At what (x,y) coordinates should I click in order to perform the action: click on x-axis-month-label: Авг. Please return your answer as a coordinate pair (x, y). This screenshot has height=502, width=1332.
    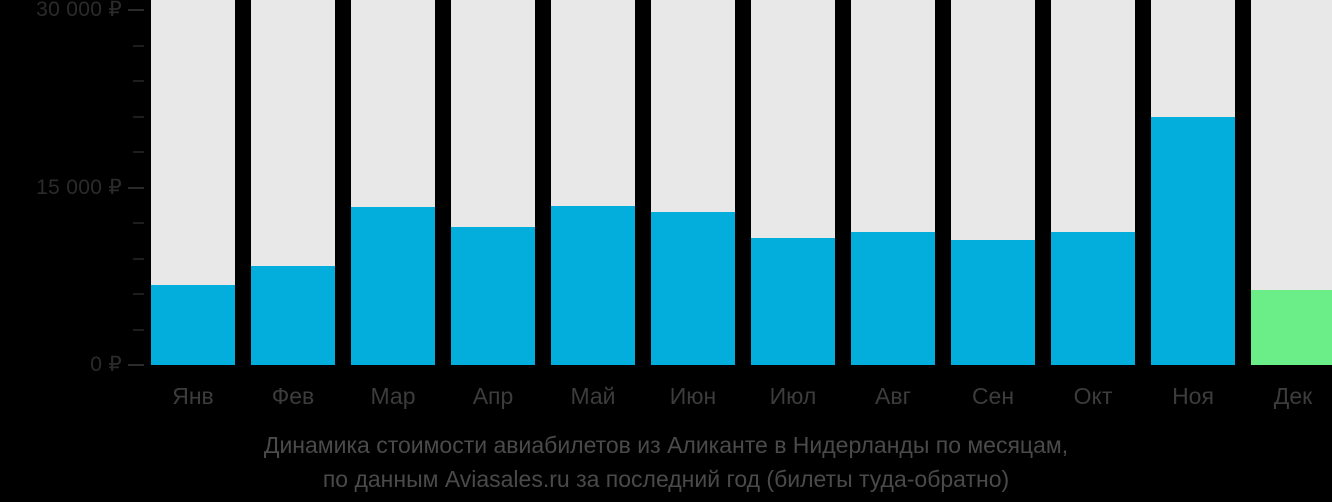
    Looking at the image, I should click on (893, 396).